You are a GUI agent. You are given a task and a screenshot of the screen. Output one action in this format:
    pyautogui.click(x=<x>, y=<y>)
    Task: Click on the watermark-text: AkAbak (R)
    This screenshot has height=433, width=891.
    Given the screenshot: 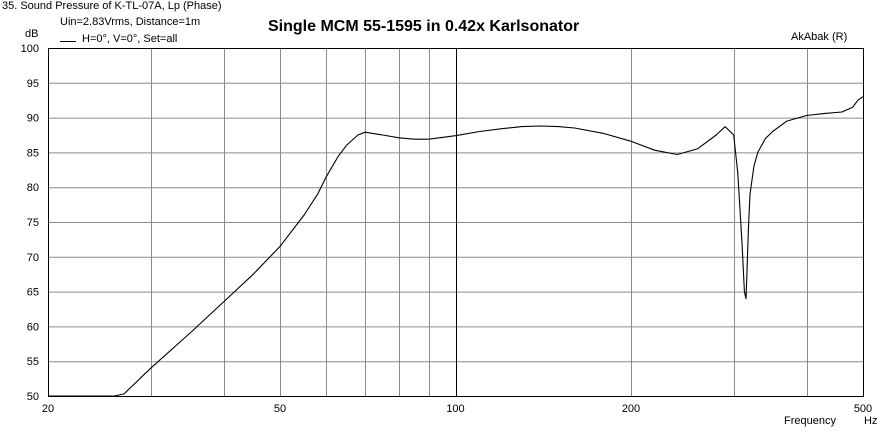 What is the action you would take?
    pyautogui.click(x=819, y=37)
    